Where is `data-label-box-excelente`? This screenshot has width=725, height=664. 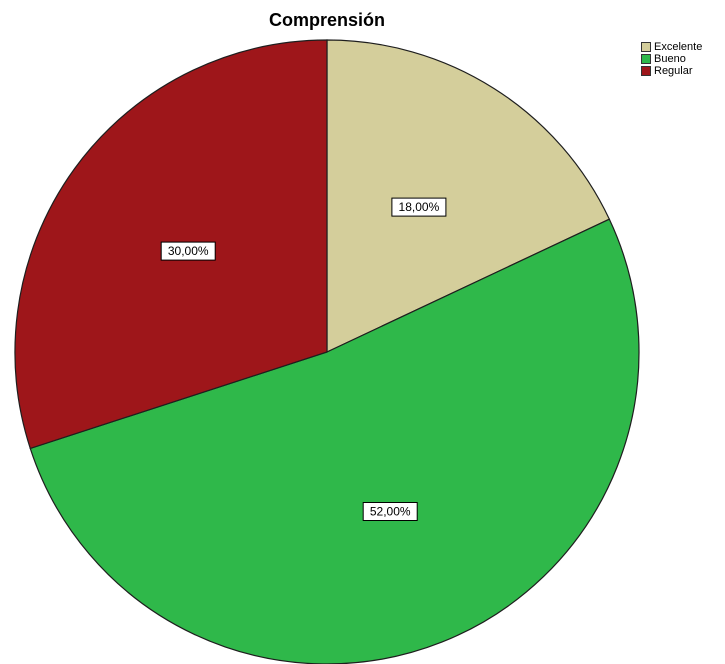
data-label-box-excelente is located at coordinates (419, 207).